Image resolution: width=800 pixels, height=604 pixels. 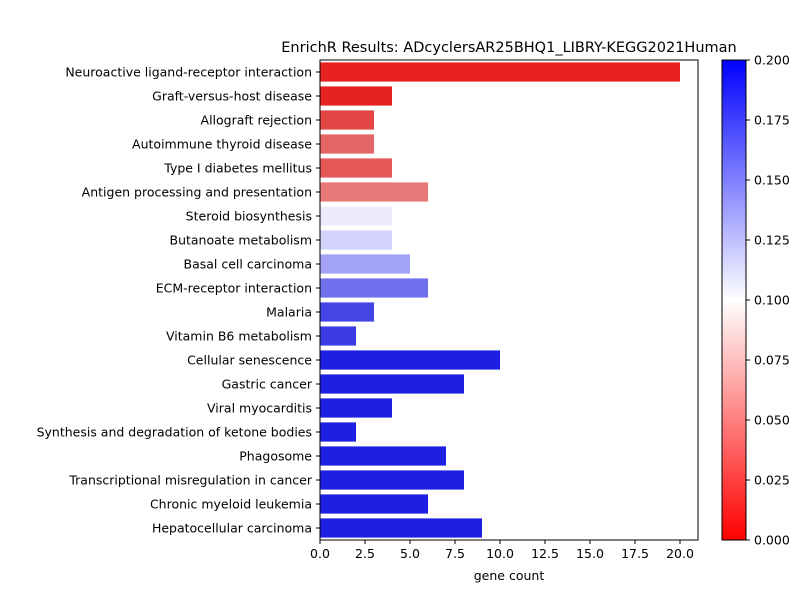 I want to click on x-tick-label: 12.5, so click(x=545, y=553).